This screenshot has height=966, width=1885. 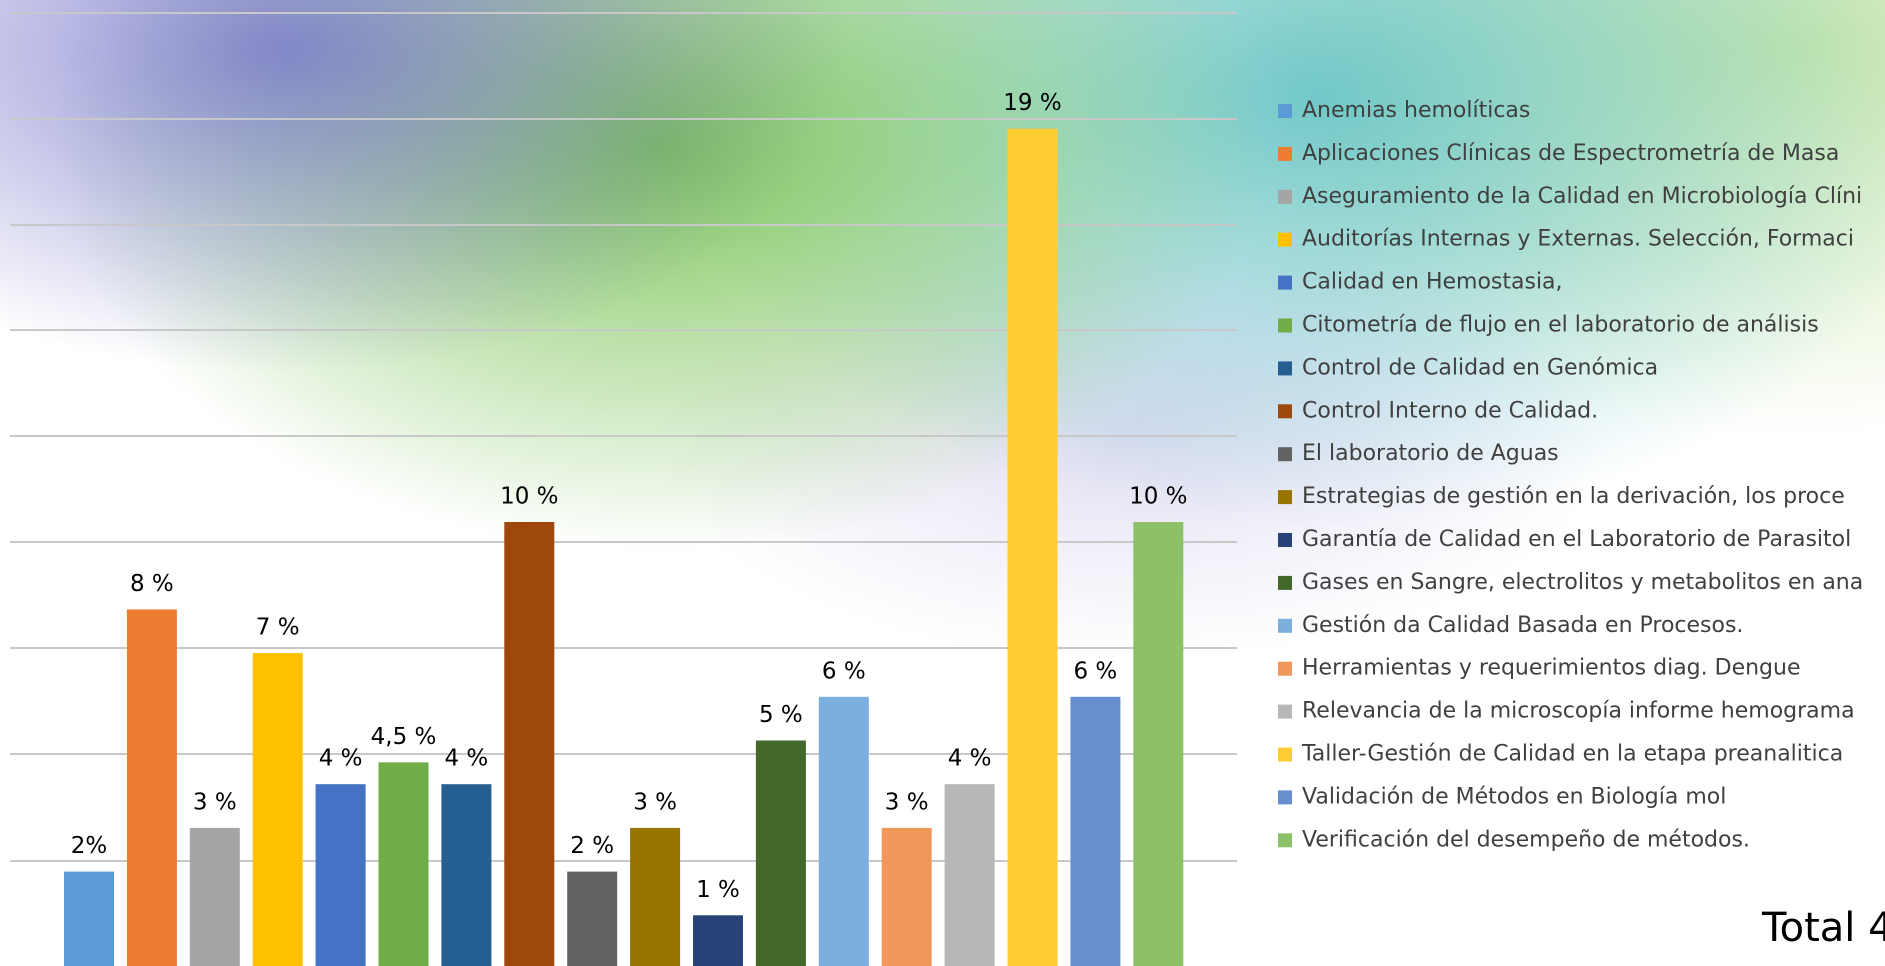 What do you see at coordinates (1526, 839) in the screenshot?
I see `legend-label: Verificación del desempeño de métodos.` at bounding box center [1526, 839].